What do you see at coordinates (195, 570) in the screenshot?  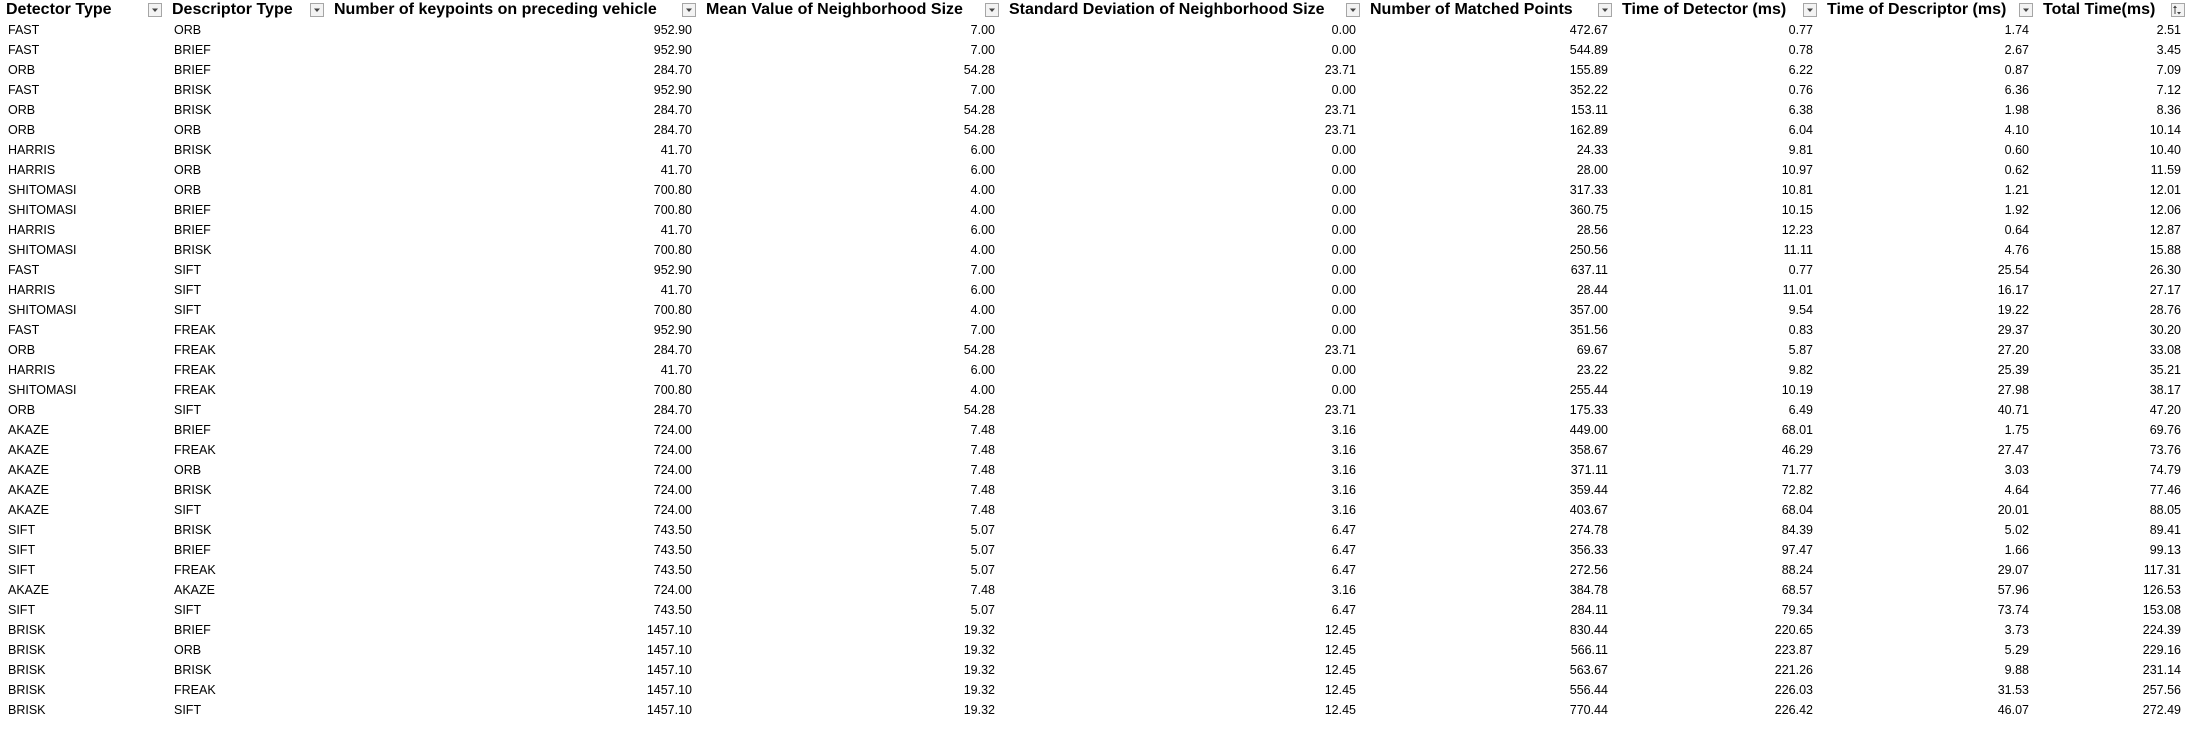 I see `table-cell: FREAK` at bounding box center [195, 570].